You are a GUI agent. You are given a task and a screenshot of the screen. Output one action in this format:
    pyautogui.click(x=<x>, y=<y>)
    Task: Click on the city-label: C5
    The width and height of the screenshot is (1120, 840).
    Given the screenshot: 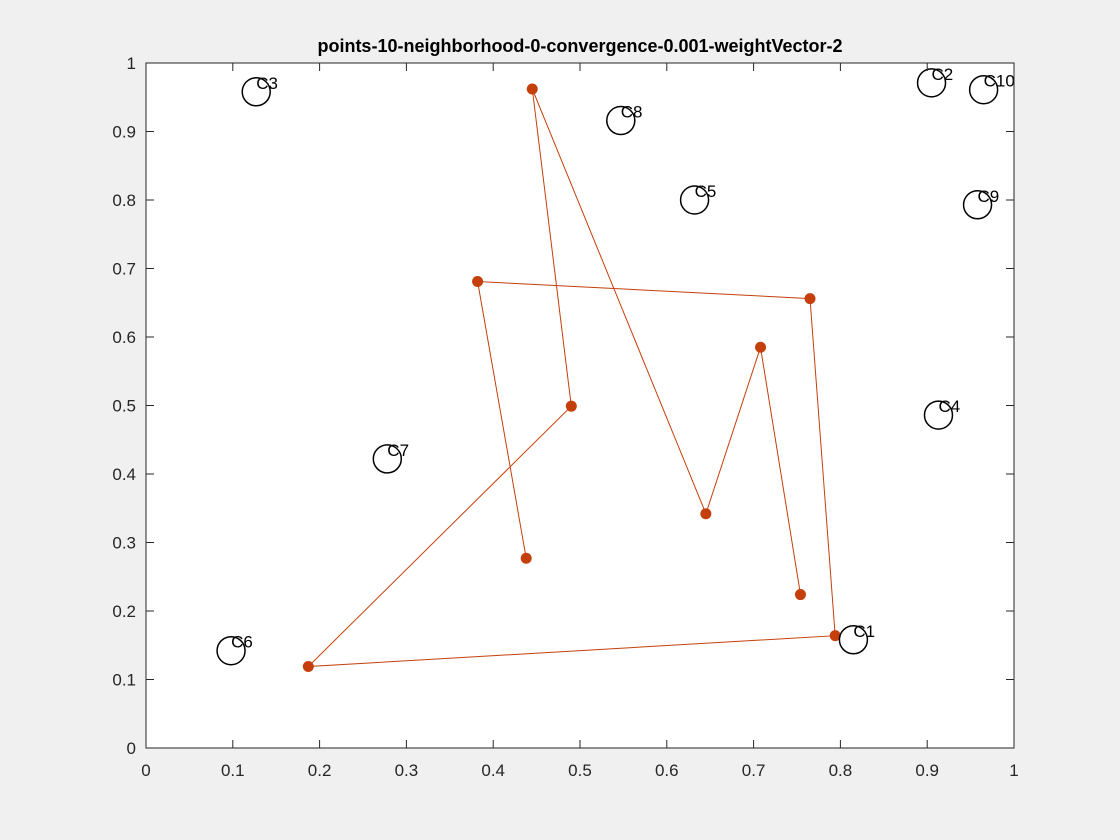 What is the action you would take?
    pyautogui.click(x=706, y=191)
    